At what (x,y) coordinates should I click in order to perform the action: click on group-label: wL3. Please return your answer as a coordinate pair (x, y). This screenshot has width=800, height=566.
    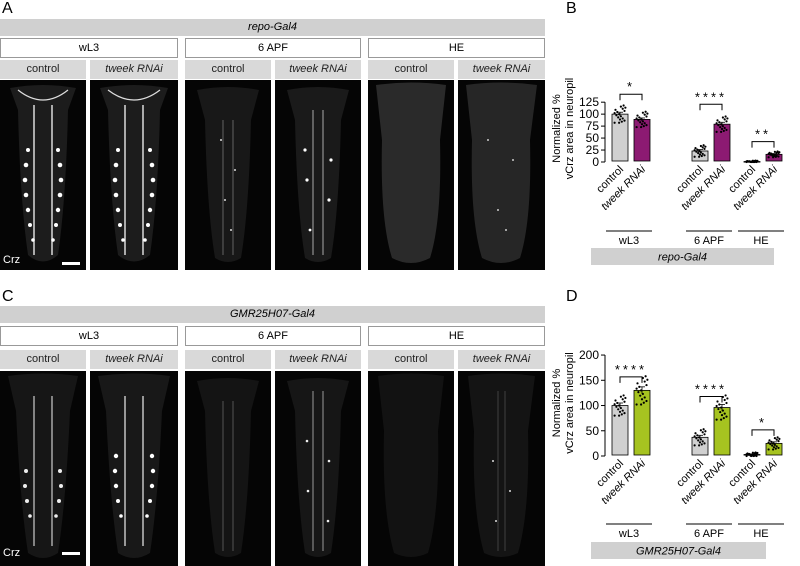
    Looking at the image, I should click on (628, 241).